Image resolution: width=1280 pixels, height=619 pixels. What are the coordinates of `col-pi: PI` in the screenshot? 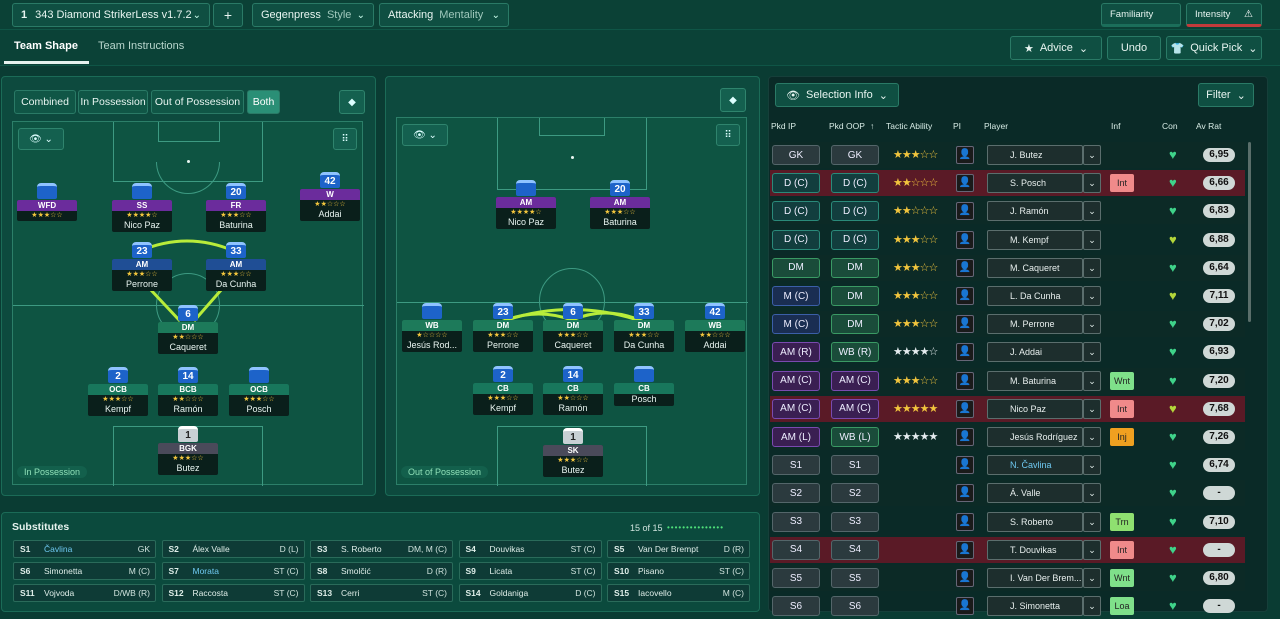 It's located at (957, 126).